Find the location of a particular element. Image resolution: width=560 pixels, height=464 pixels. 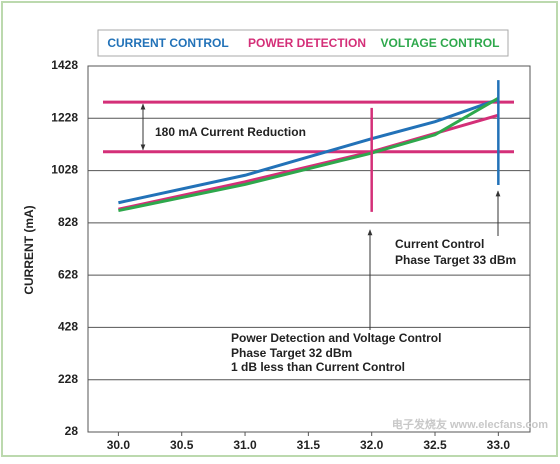

annotation: 1 dB less than Current Control is located at coordinates (318, 367).